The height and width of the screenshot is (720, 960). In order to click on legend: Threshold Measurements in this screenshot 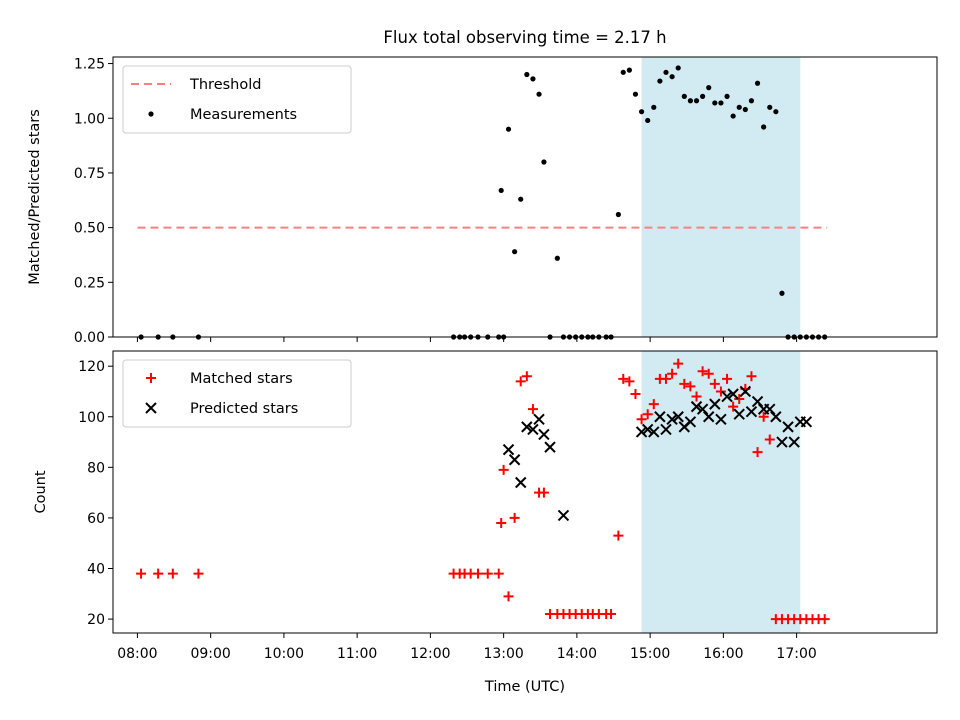, I will do `click(237, 99)`.